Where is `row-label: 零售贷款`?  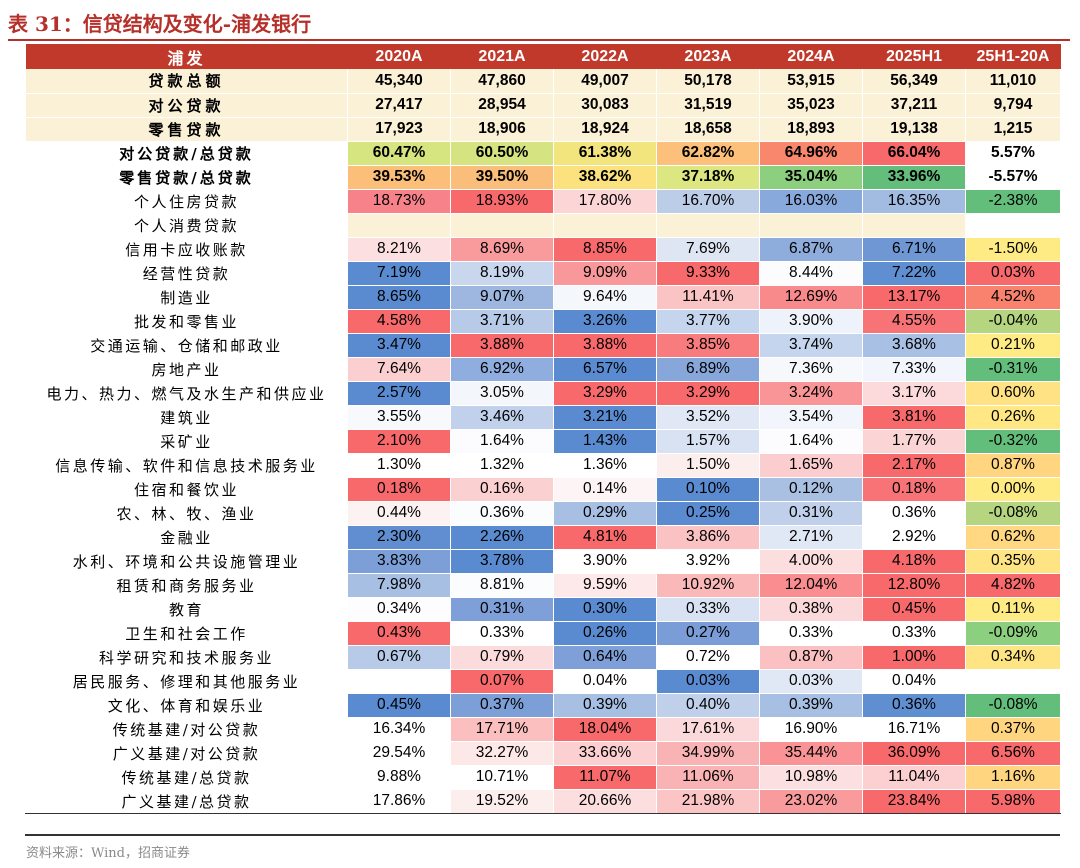
row-label: 零售贷款 is located at coordinates (186, 129).